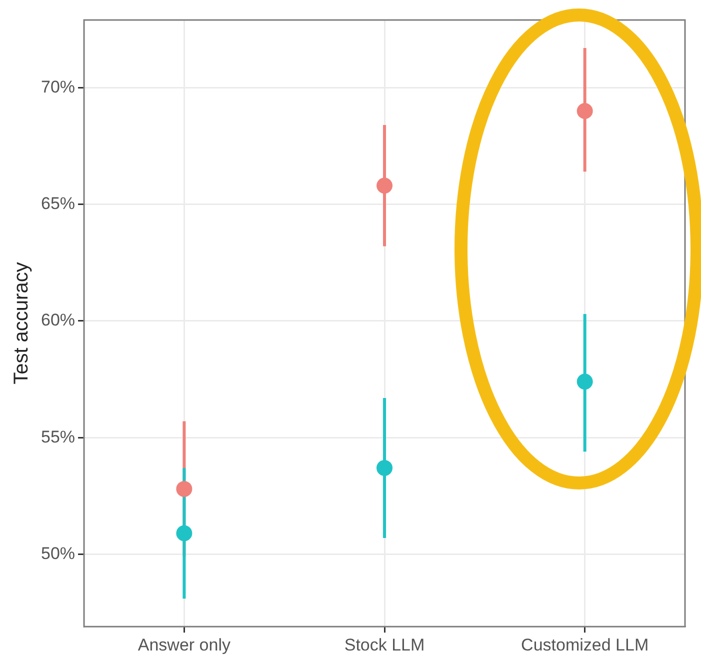 Image resolution: width=701 pixels, height=661 pixels. I want to click on y-tick-label: 50%, so click(58, 553).